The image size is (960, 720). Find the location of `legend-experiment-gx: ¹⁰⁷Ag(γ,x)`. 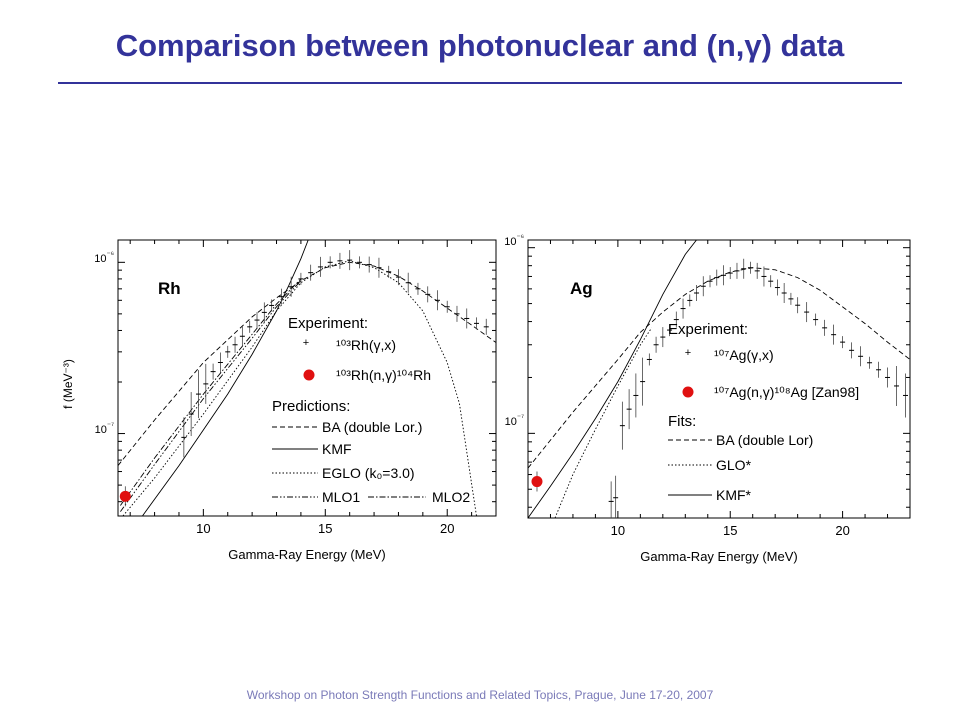

legend-experiment-gx: ¹⁰⁷Ag(γ,x) is located at coordinates (744, 355).